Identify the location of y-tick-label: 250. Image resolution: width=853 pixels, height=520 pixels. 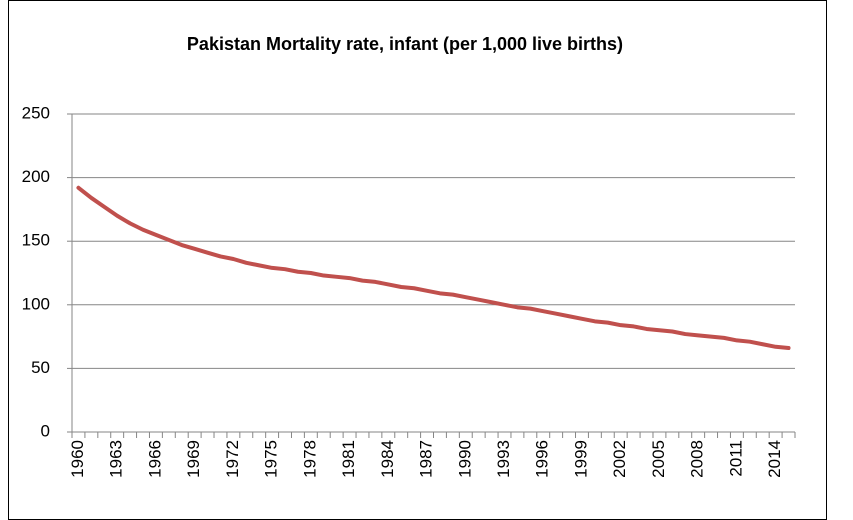
(36, 112).